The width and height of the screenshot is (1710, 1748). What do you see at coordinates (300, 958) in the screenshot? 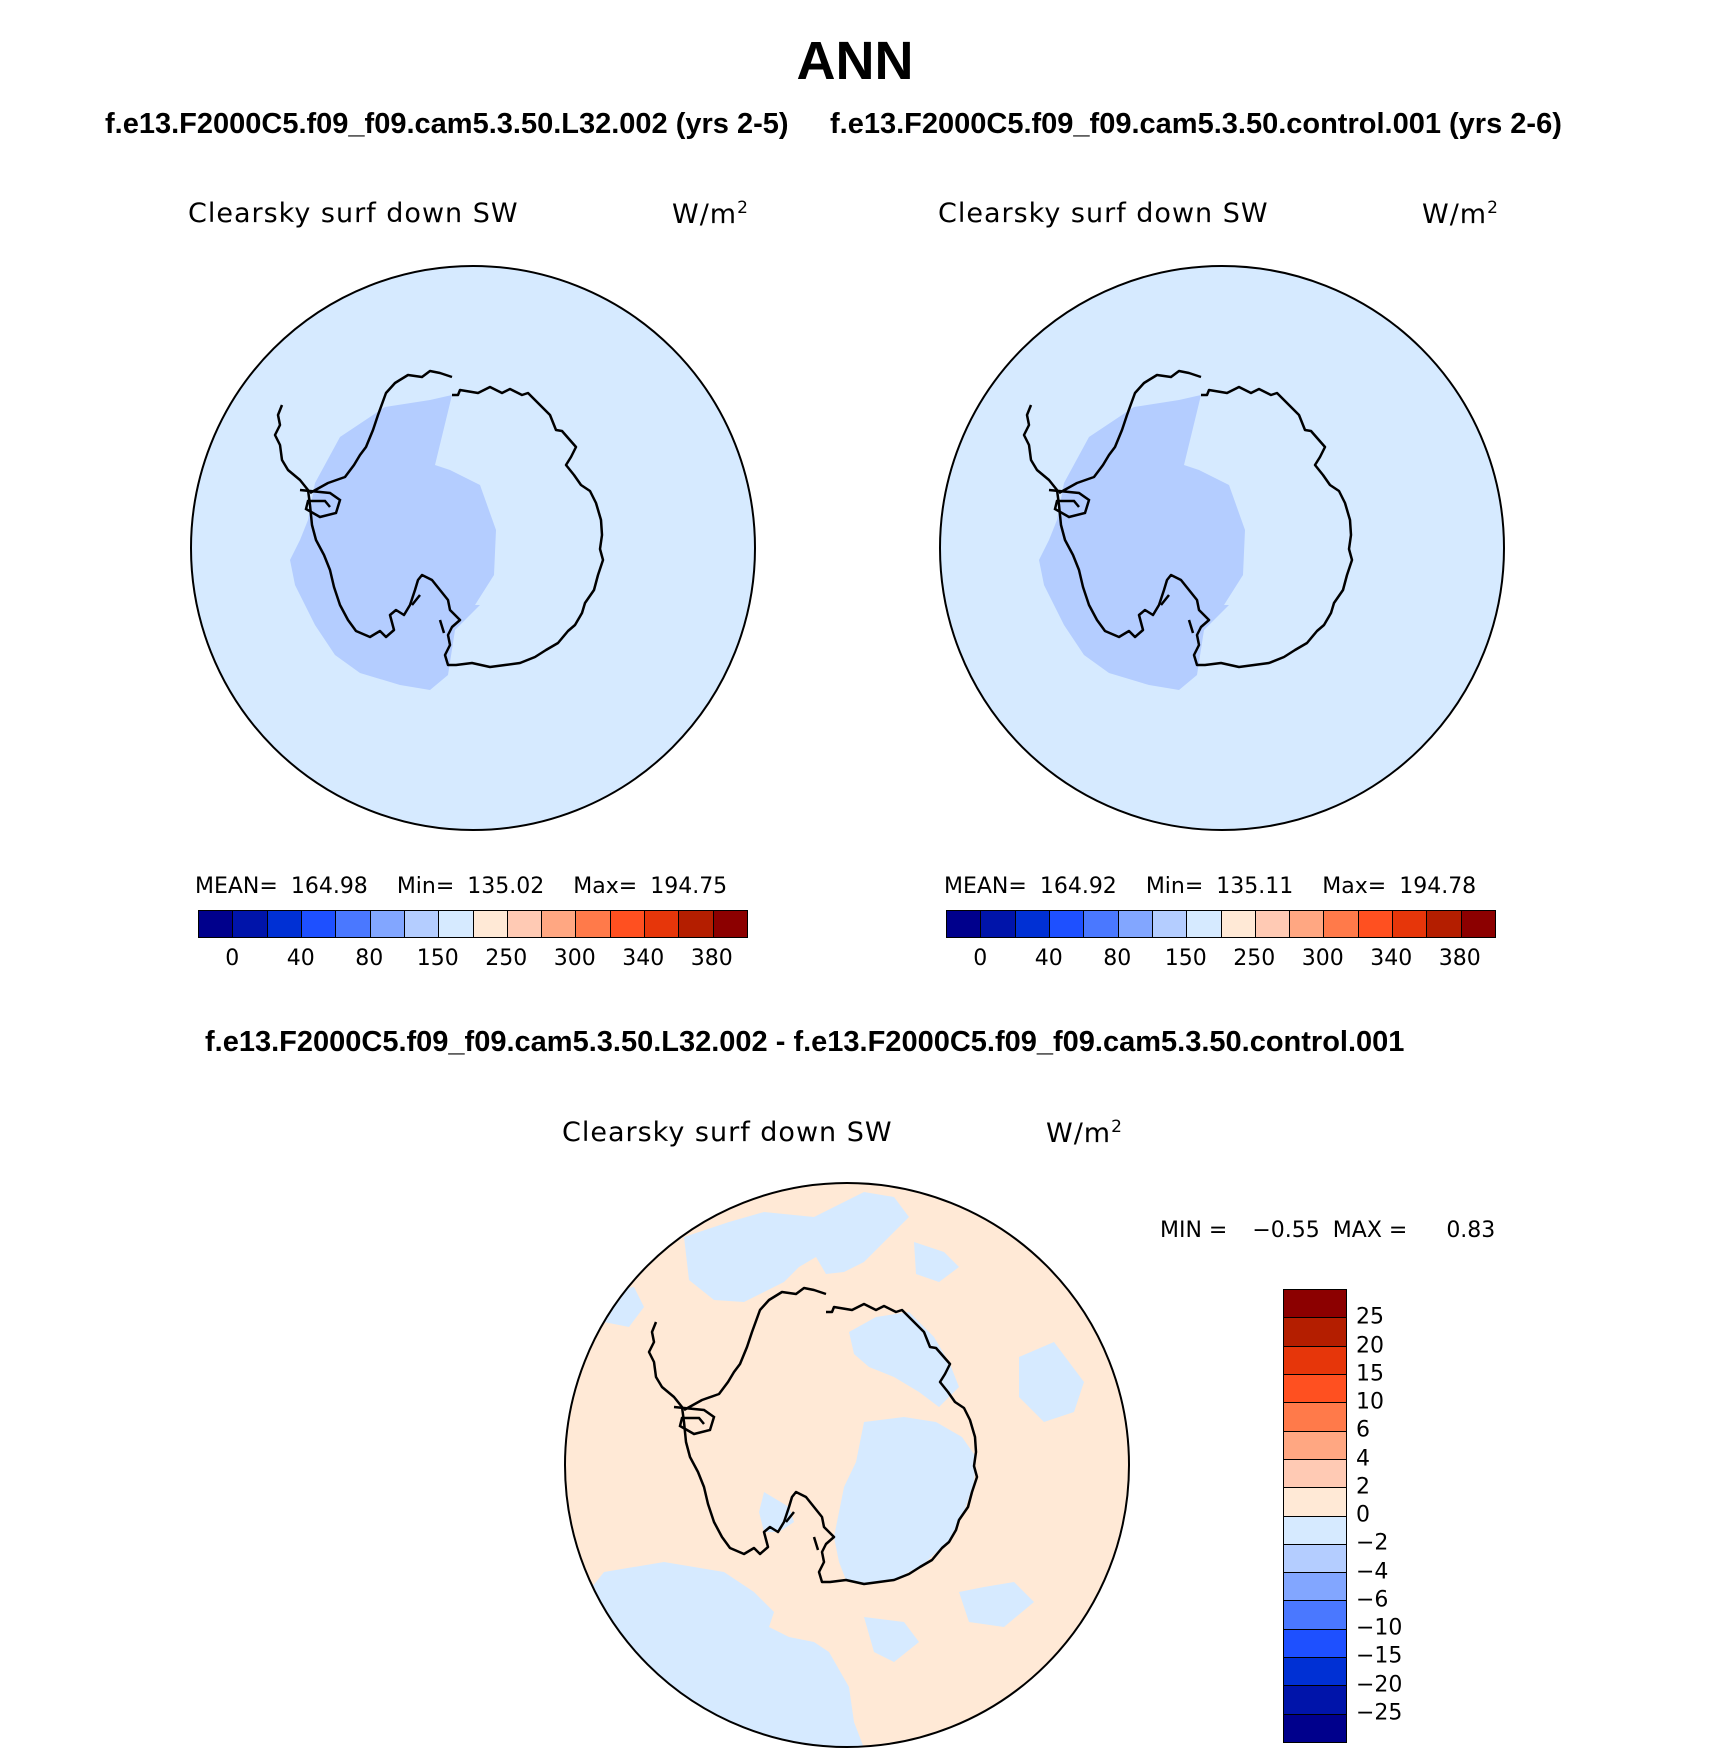
I see `panel-1-colorbar-tick-label: 40` at bounding box center [300, 958].